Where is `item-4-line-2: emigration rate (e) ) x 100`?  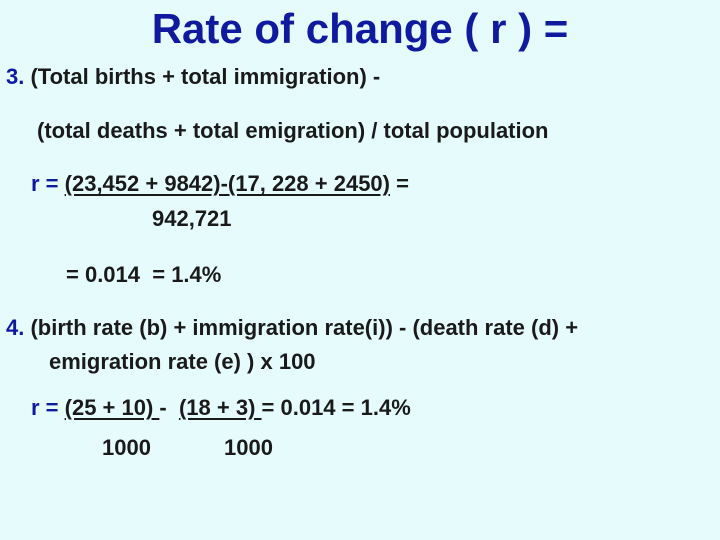 item-4-line-2: emigration rate (e) ) x 100 is located at coordinates (182, 361).